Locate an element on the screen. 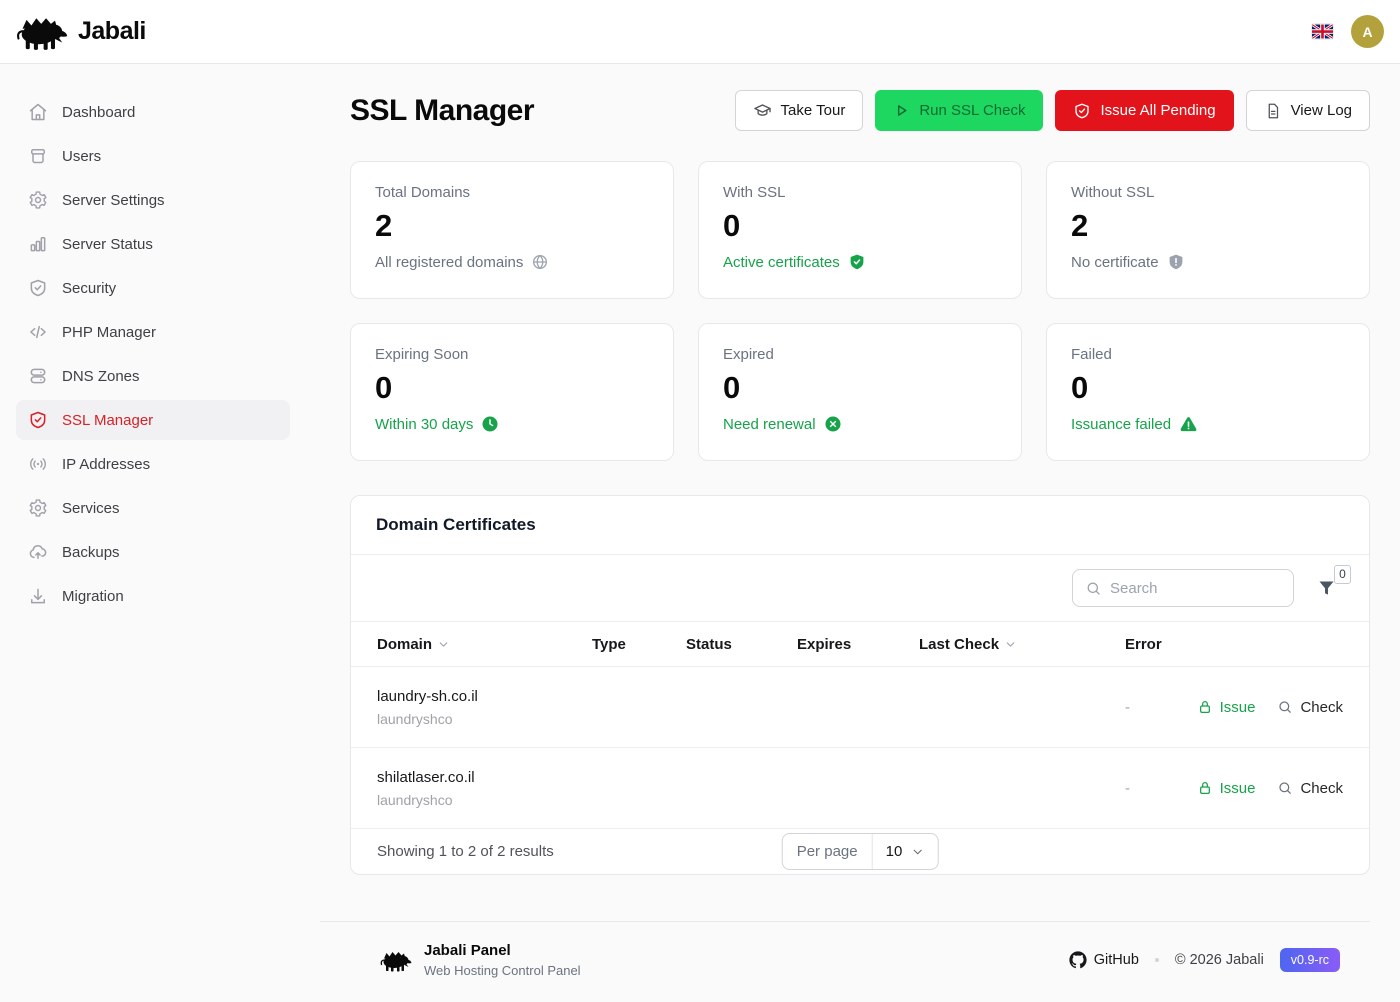  sidebar-item-dashboard: Dashboard is located at coordinates (153, 112).